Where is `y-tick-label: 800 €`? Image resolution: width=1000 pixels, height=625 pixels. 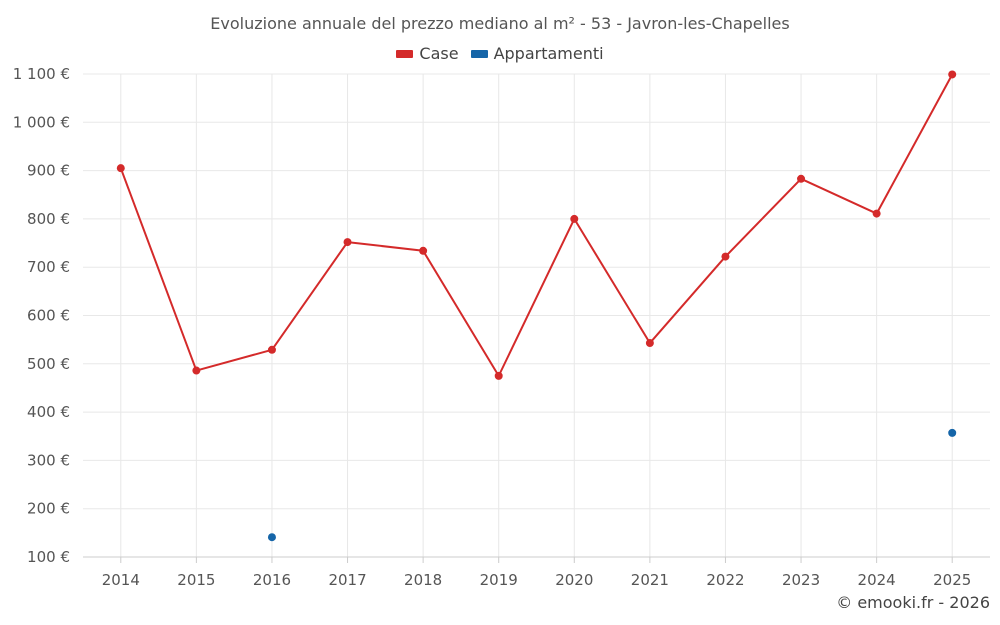
y-tick-label: 800 € is located at coordinates (48, 219).